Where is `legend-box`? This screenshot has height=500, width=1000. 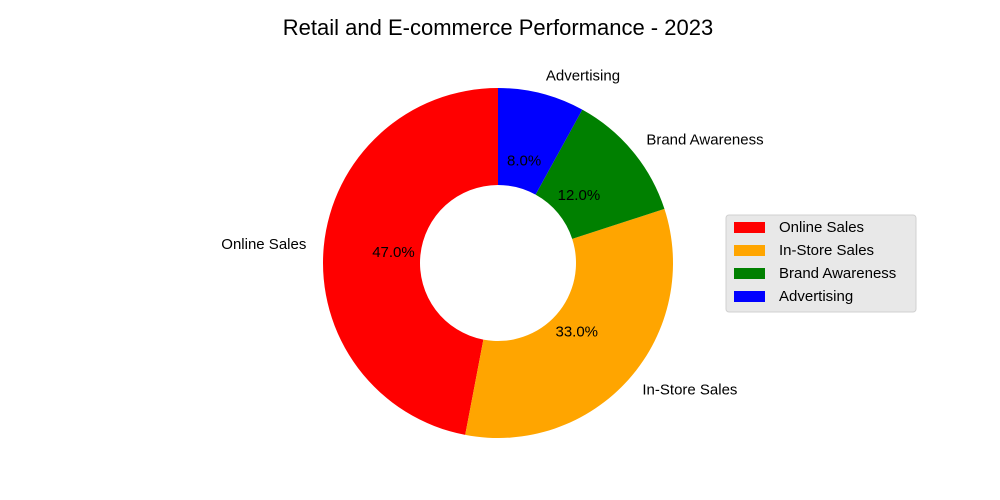
legend-box is located at coordinates (821, 263).